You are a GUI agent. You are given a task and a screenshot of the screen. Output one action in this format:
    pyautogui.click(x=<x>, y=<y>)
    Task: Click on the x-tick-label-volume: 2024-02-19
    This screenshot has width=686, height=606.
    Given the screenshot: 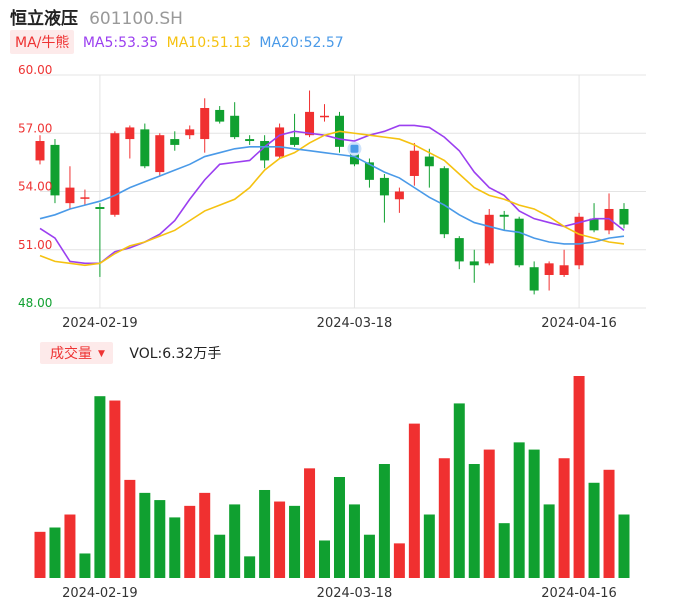 What is the action you would take?
    pyautogui.click(x=100, y=593)
    